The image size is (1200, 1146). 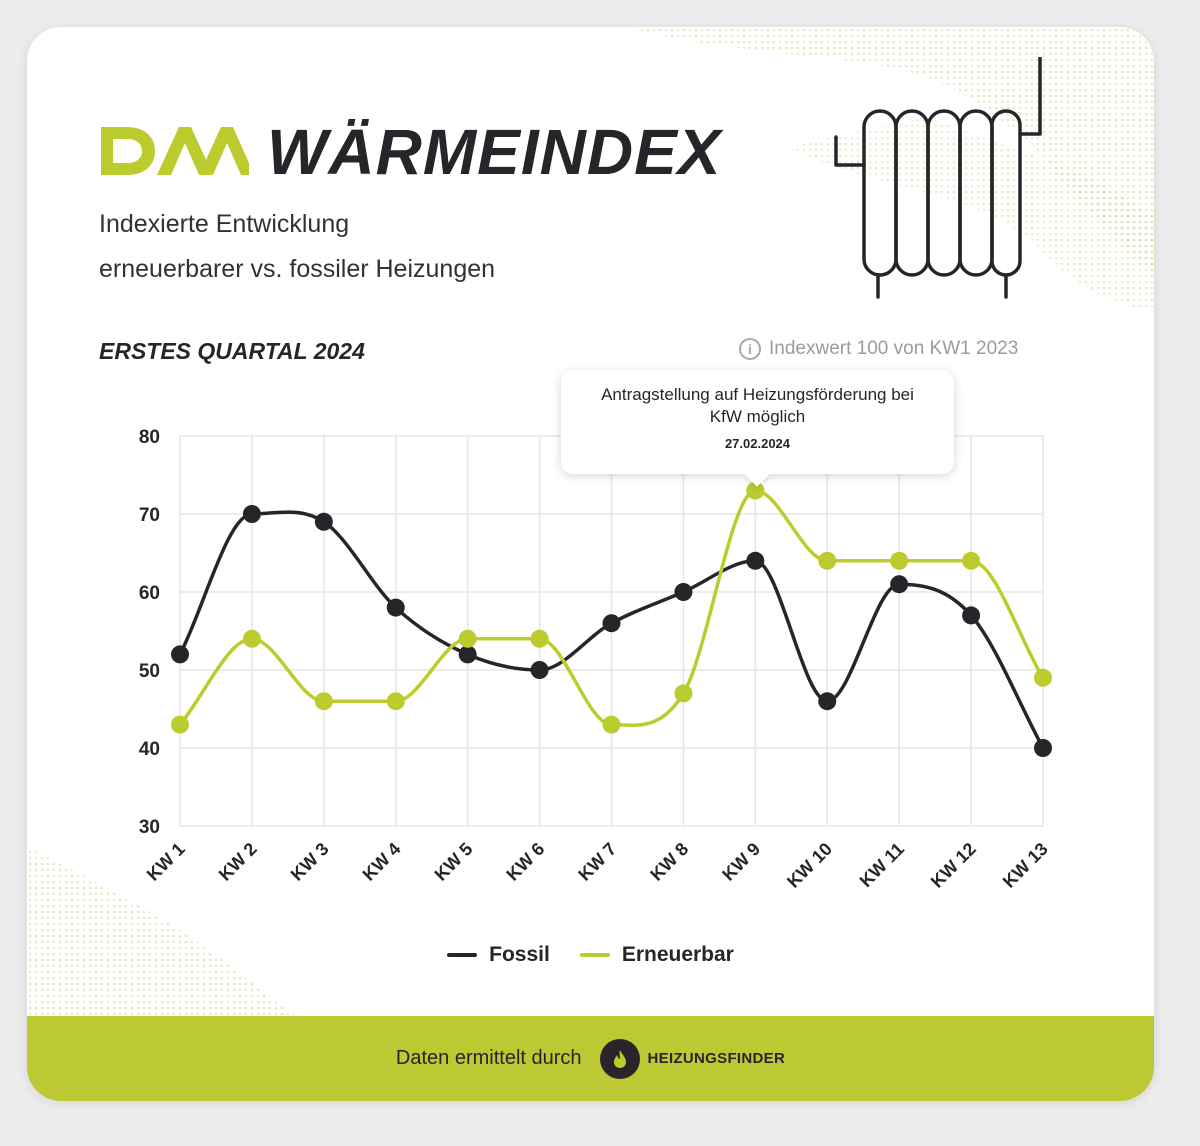 What do you see at coordinates (519, 954) in the screenshot?
I see `legend-label-fossil: Fossil` at bounding box center [519, 954].